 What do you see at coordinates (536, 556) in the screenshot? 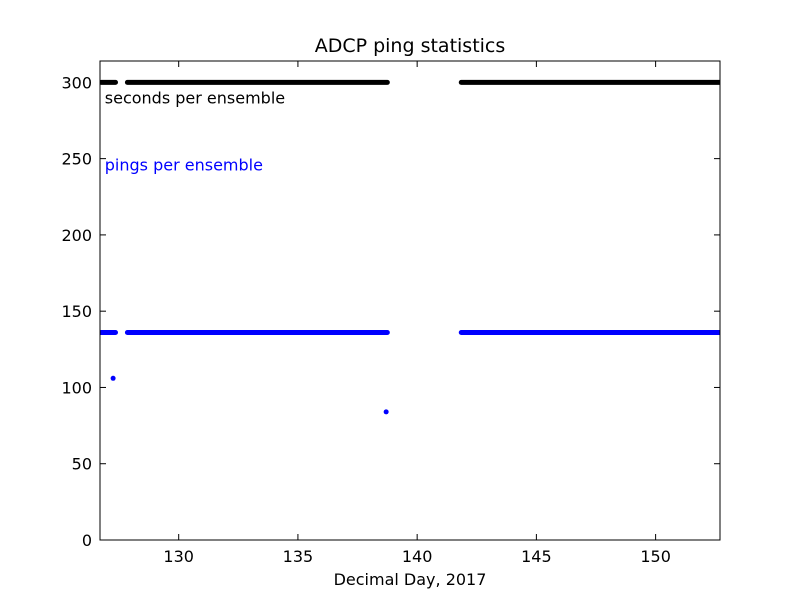
I see `x-tick-label: 145` at bounding box center [536, 556].